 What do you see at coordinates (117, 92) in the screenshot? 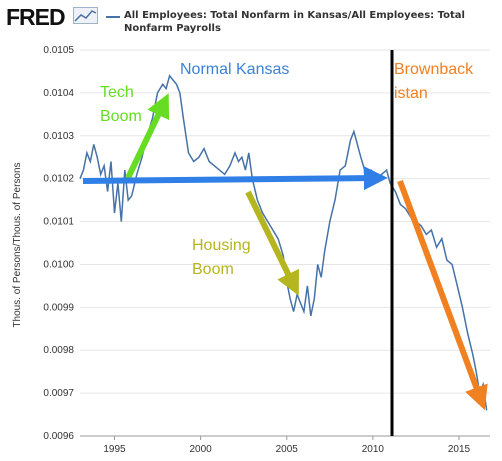
I see `annotation-tech: Tech` at bounding box center [117, 92].